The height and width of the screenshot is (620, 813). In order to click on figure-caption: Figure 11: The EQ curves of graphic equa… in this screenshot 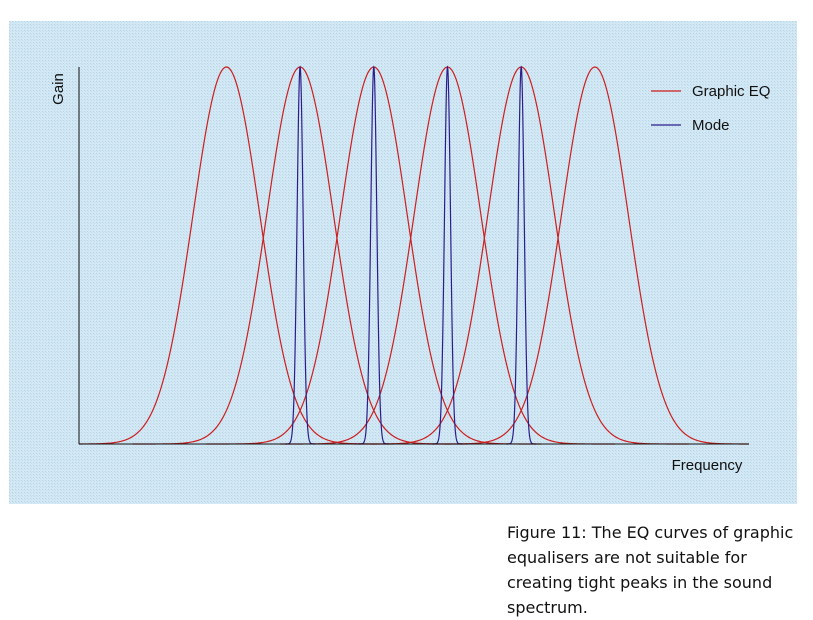, I will do `click(650, 570)`.